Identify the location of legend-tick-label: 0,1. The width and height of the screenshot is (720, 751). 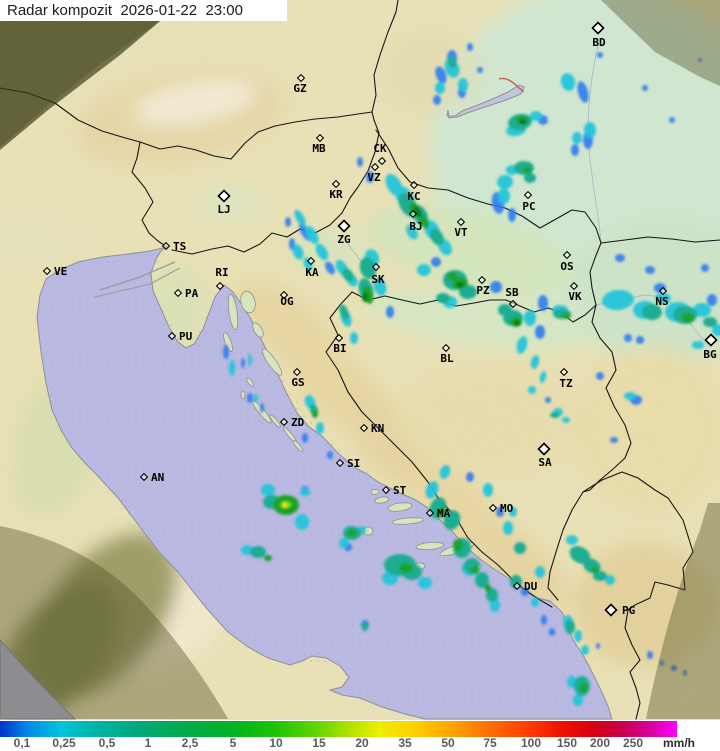
(22, 743).